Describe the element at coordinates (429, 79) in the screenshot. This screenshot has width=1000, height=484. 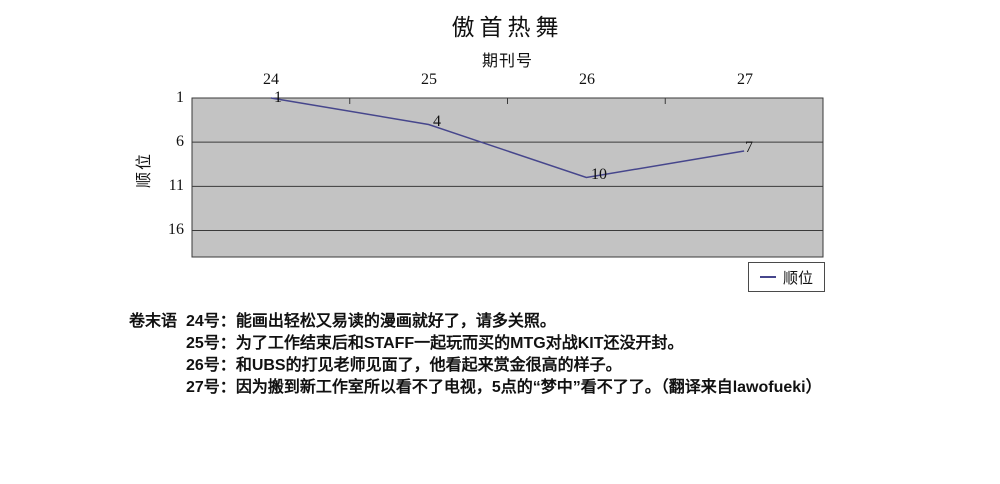
I see `x-tick-label: 25` at that location.